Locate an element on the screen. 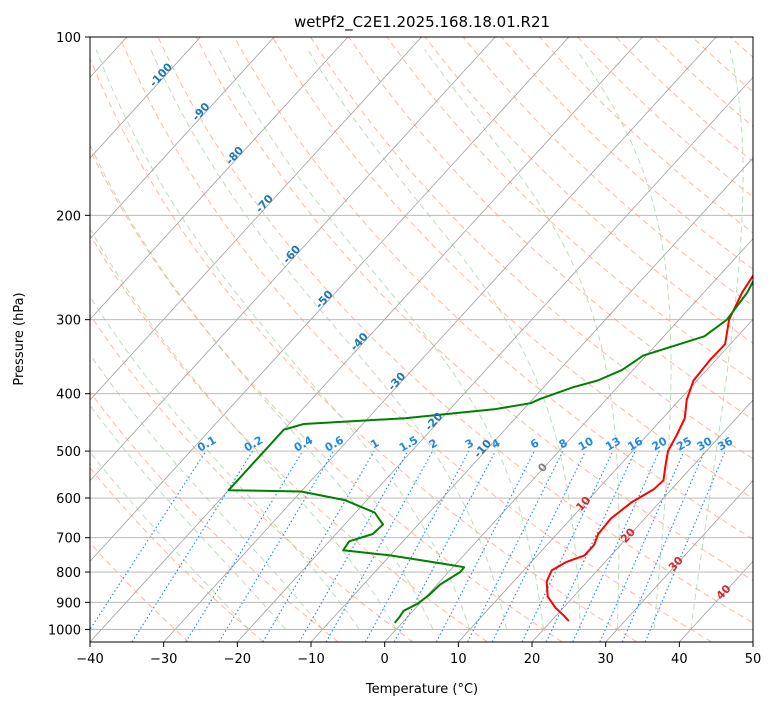  x-tick-label: −40 is located at coordinates (89, 659).